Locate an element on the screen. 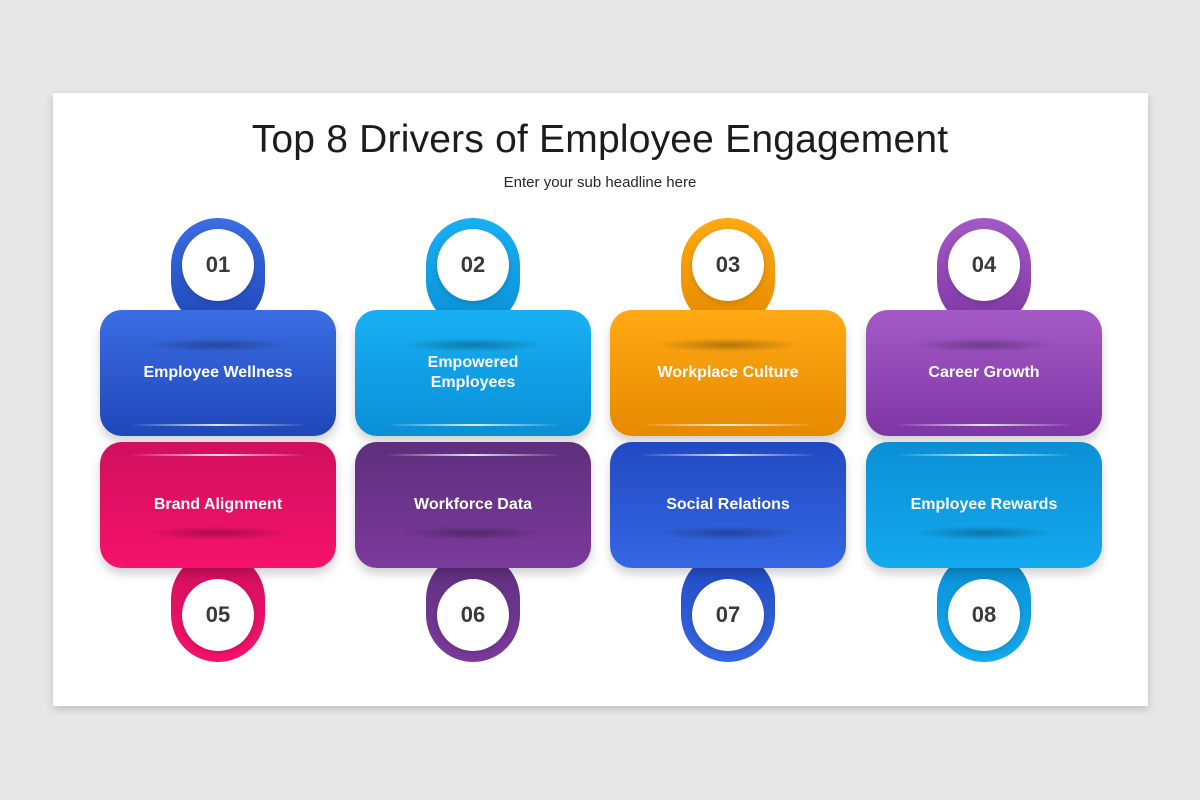 The width and height of the screenshot is (1200, 800). slide-title: Top 8 Drivers of Employee Engagement is located at coordinates (600, 139).